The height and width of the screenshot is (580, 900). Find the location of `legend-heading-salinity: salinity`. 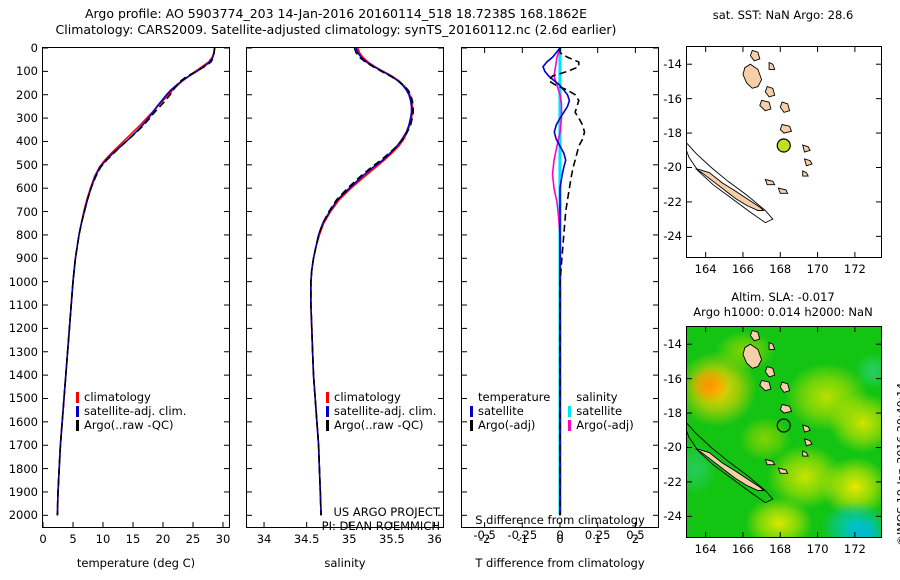

legend-heading-salinity: salinity is located at coordinates (597, 397).